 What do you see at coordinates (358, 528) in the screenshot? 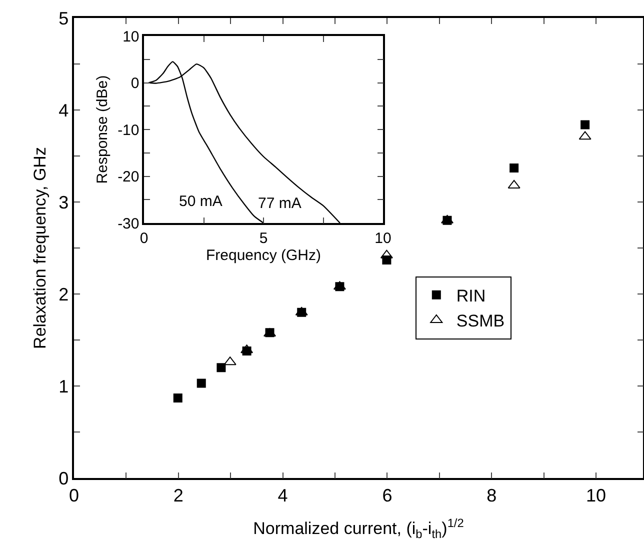
I see `x-axis-title: Normalized current, (i$_{b}$-i$_{th}$)$^{1/2}$` at bounding box center [358, 528].